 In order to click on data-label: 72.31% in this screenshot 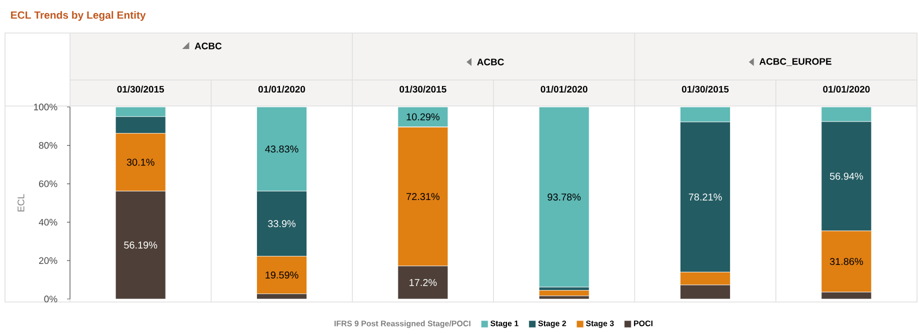, I will do `click(423, 196)`.